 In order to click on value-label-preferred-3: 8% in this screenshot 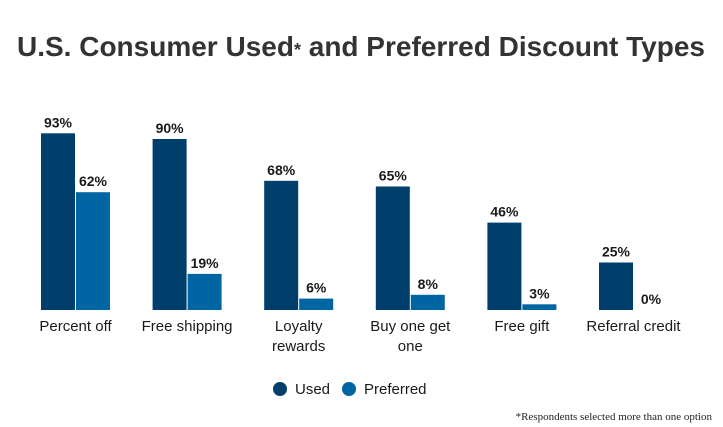, I will do `click(428, 284)`.